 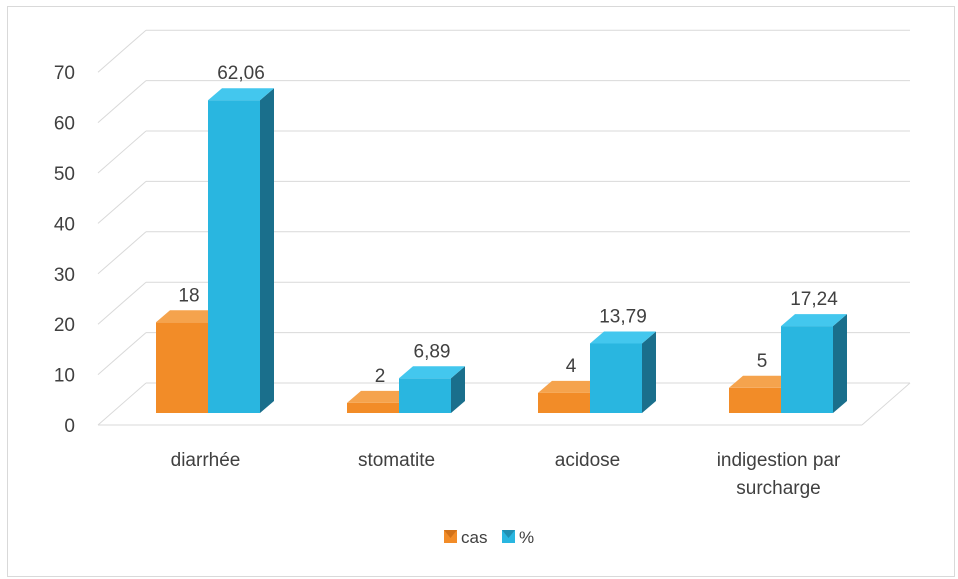 I want to click on x-tick-label: diarrhée, so click(x=206, y=460).